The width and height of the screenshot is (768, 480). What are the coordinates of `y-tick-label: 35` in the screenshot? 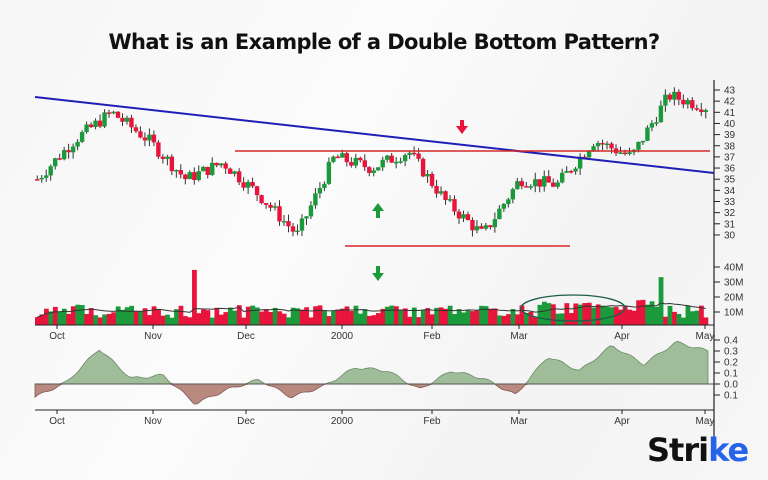 It's located at (730, 180).